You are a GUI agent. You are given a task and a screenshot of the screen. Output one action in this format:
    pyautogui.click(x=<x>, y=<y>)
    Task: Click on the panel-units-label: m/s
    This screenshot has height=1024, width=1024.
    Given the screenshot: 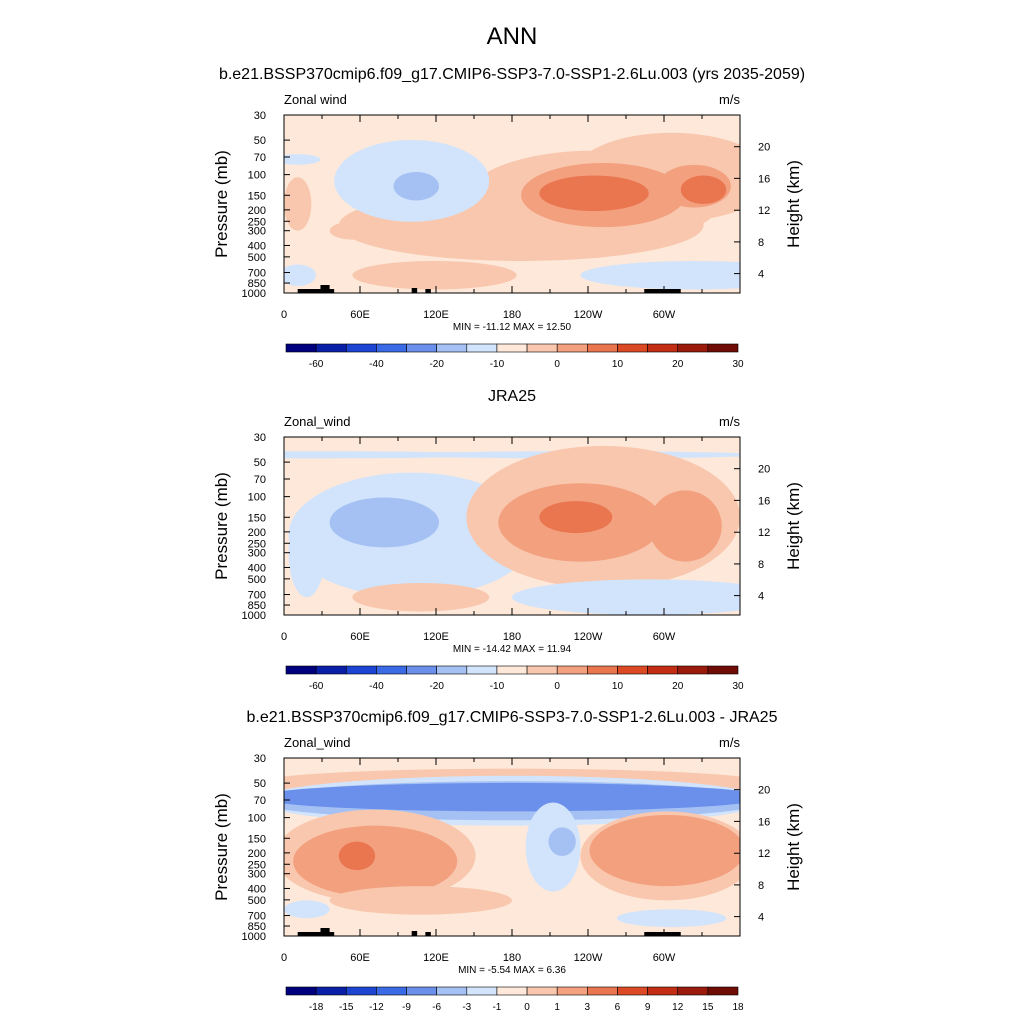 What is the action you would take?
    pyautogui.click(x=729, y=421)
    